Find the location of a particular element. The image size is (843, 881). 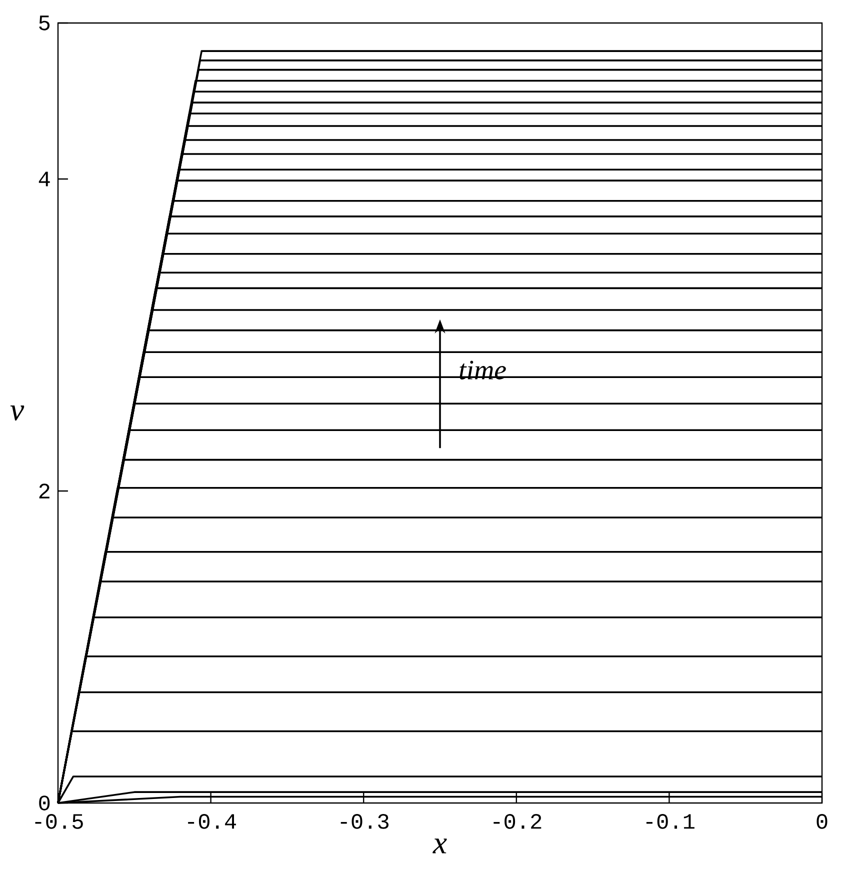

x-tick-label: -0.2 is located at coordinates (518, 821).